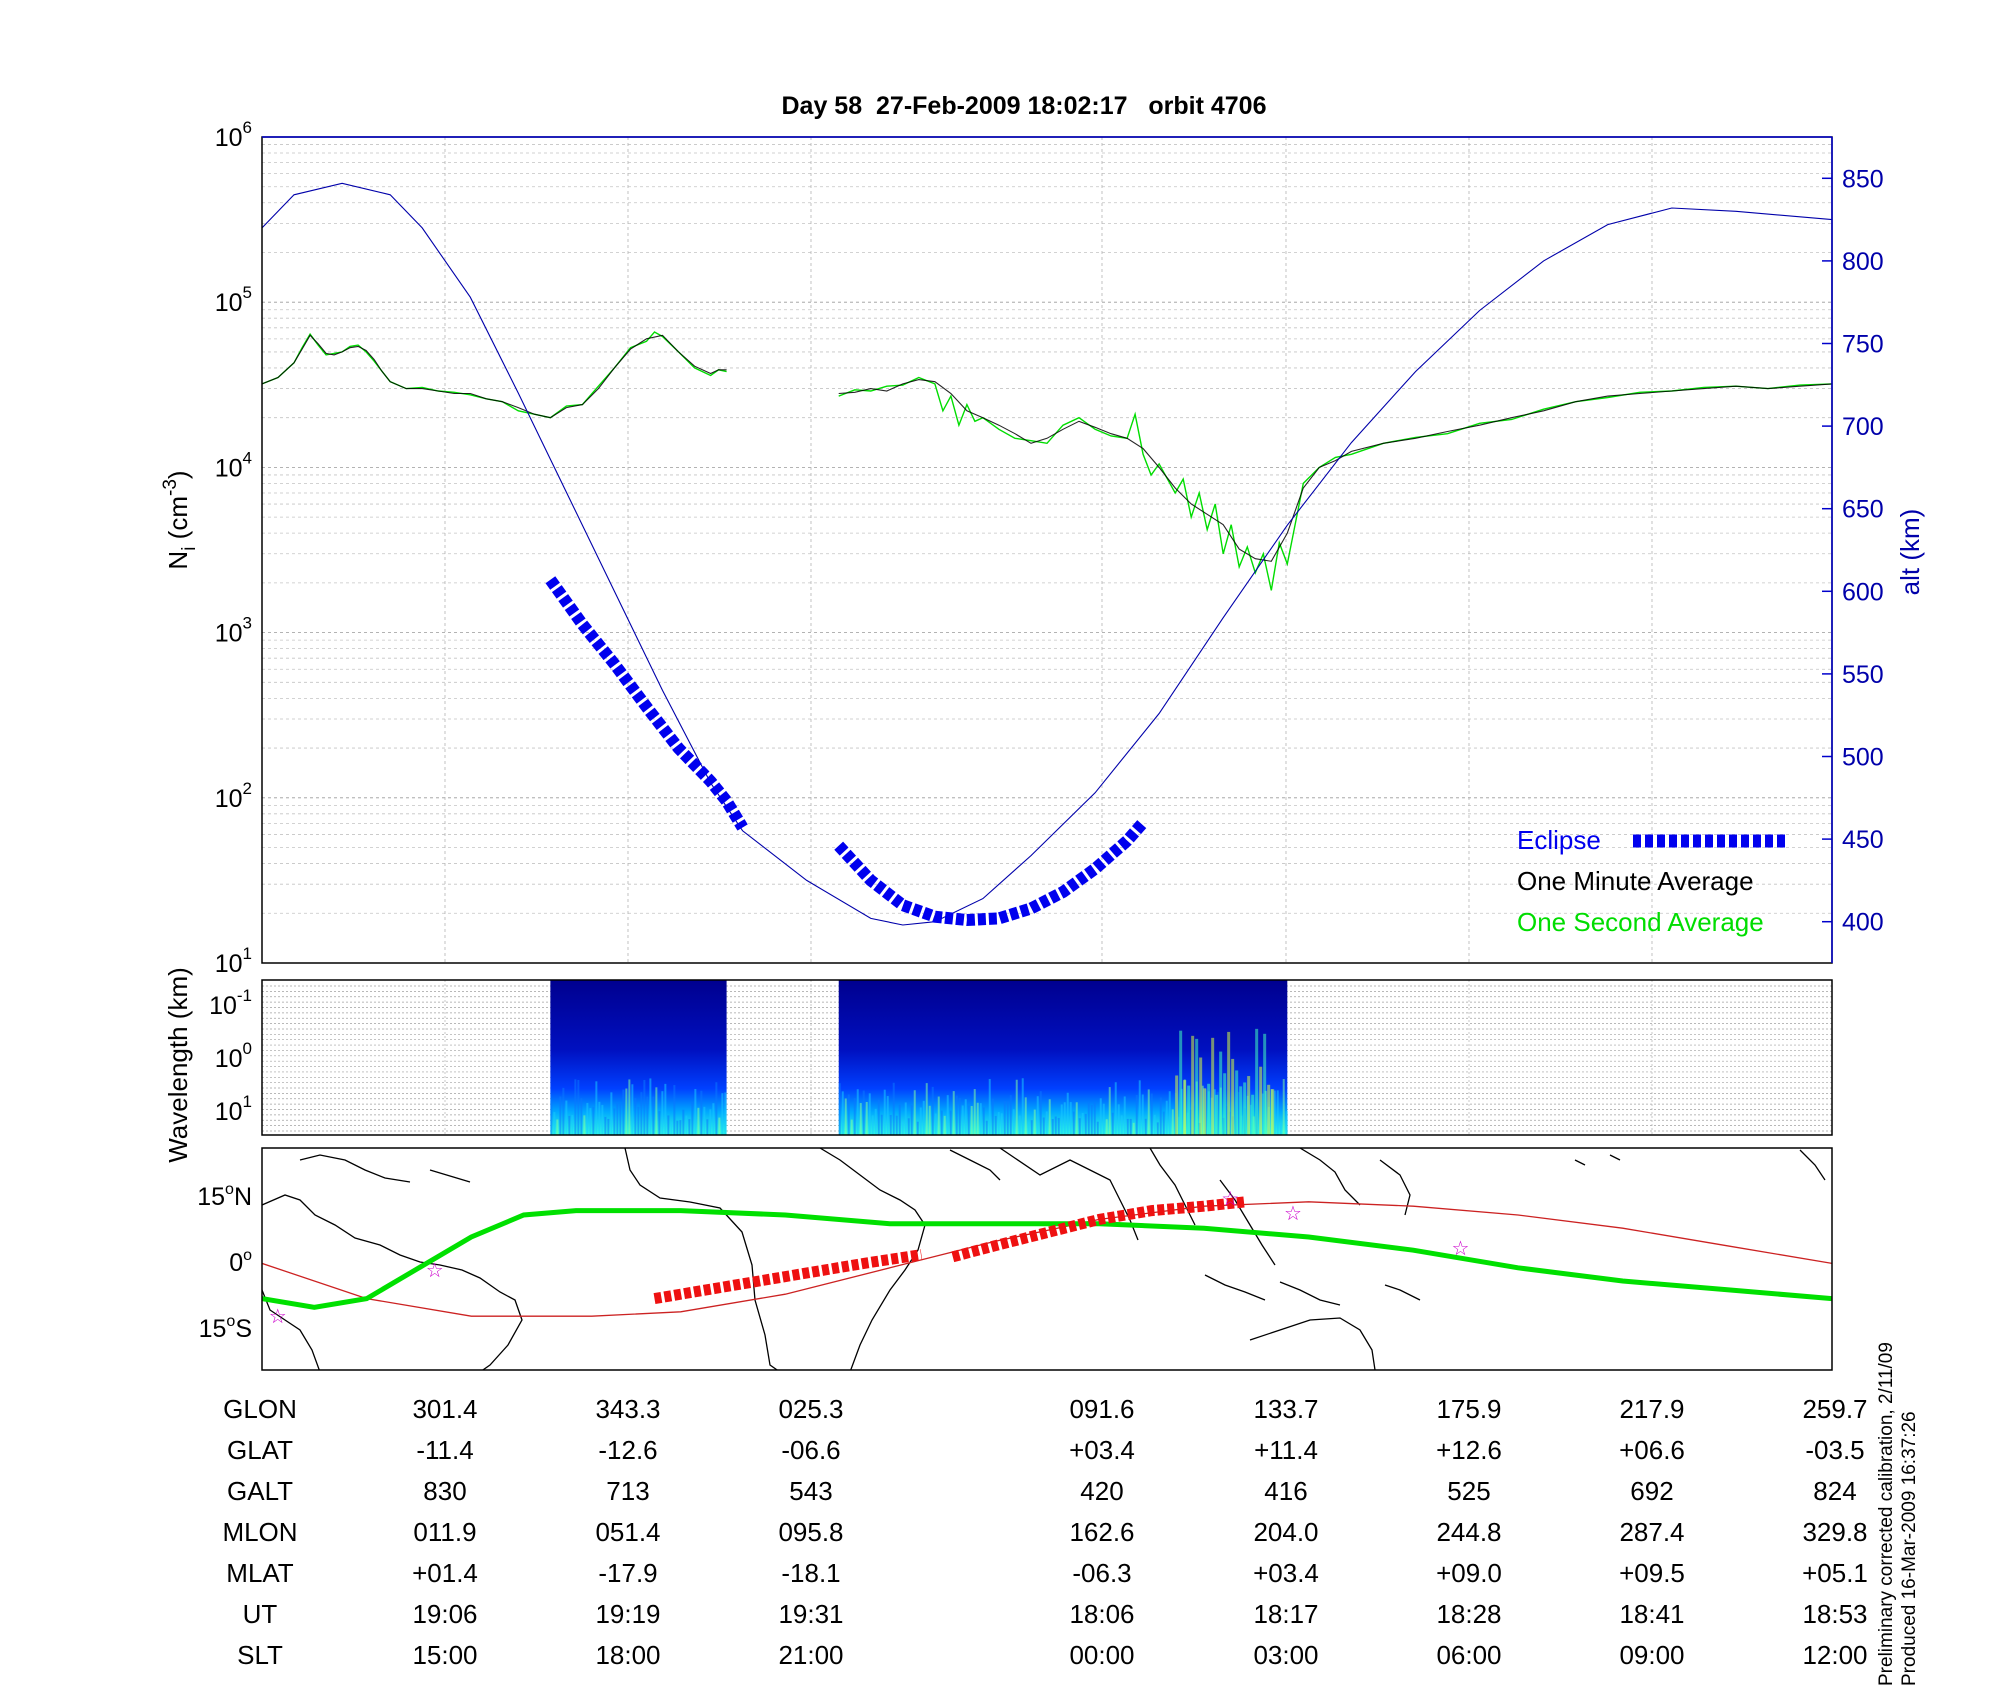 This screenshot has width=2000, height=1700. Describe the element at coordinates (260, 1573) in the screenshot. I see `row-label: MLAT` at that location.